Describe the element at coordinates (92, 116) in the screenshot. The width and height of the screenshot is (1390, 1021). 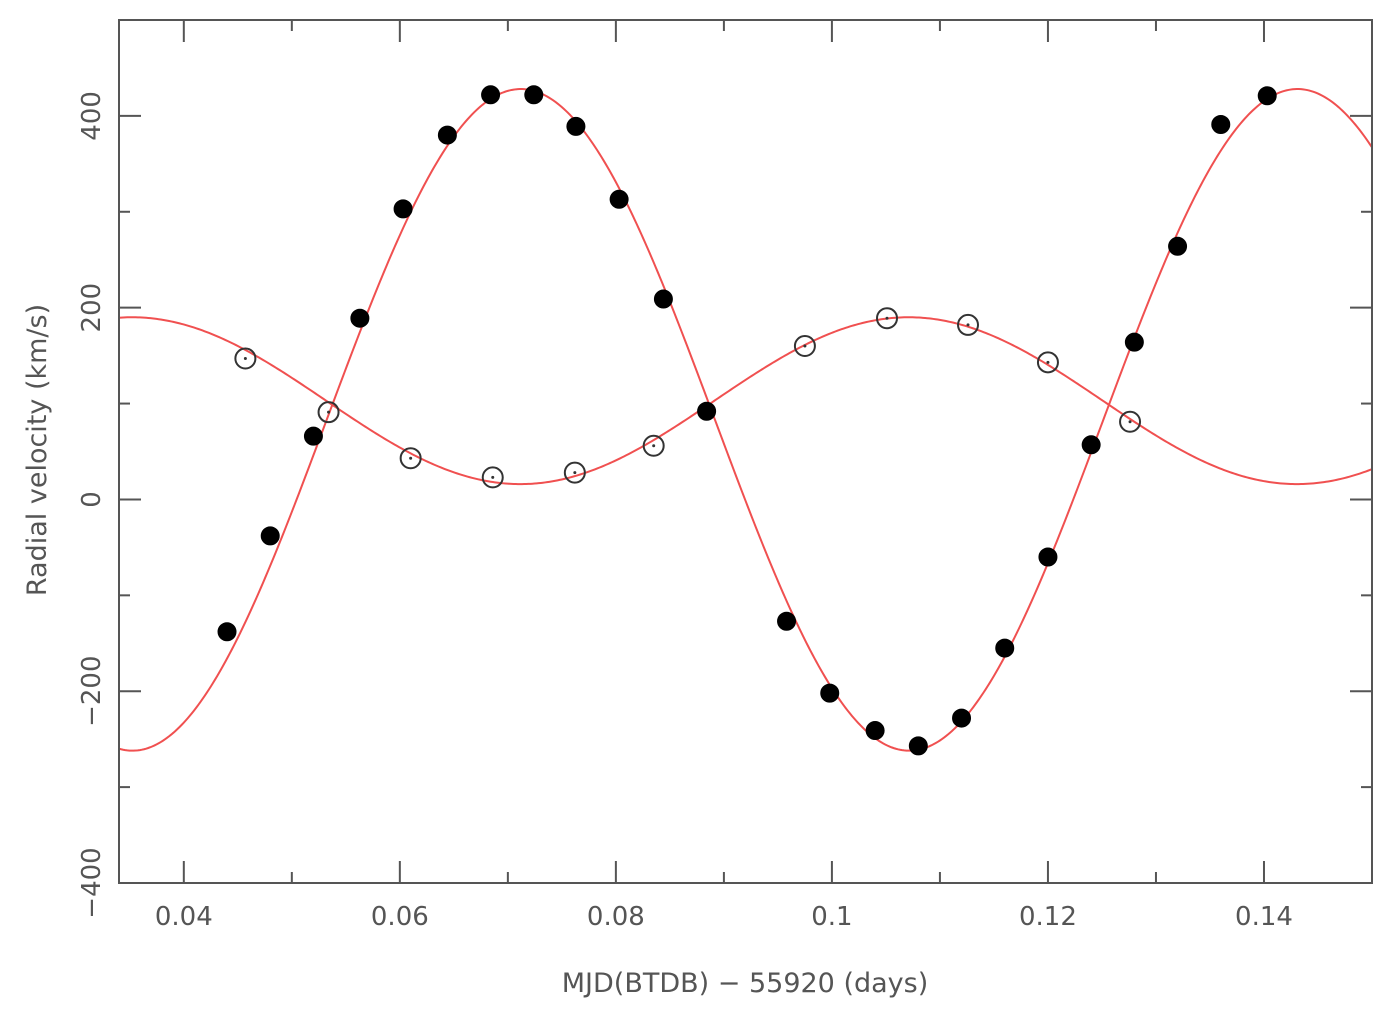
I see `y-tick-label: 400` at that location.